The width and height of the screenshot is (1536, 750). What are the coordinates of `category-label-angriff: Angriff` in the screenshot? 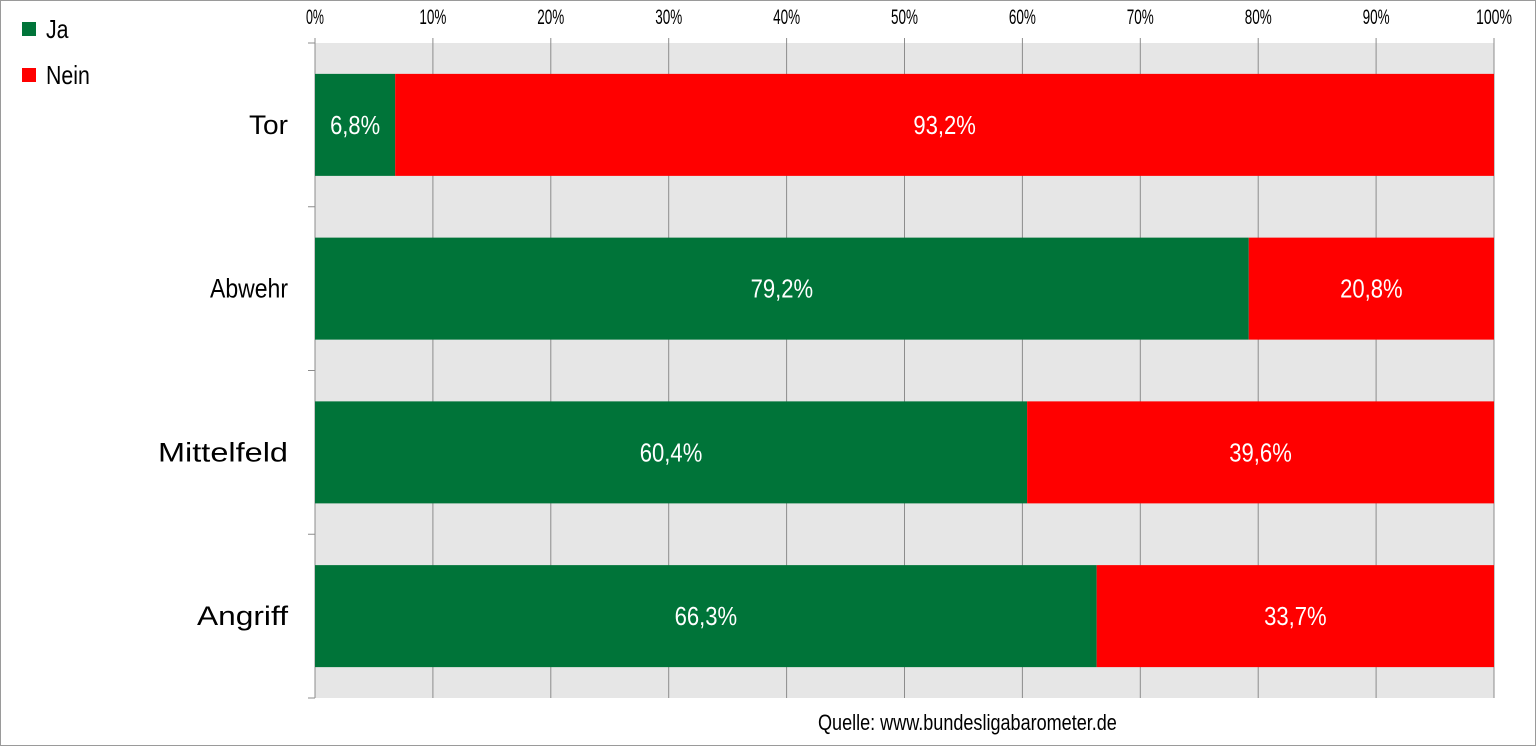 It's located at (243, 616).